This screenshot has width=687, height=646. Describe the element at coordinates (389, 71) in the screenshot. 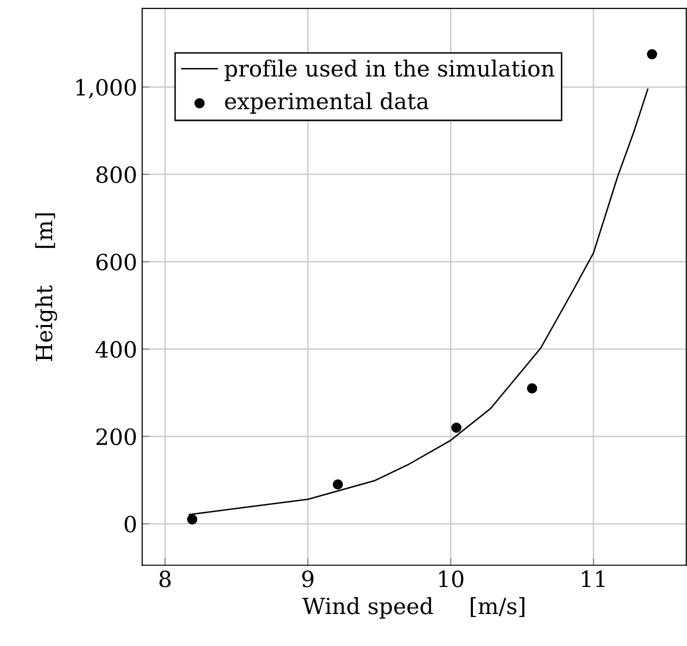

I see `legend-label: profile used in the simulation` at that location.